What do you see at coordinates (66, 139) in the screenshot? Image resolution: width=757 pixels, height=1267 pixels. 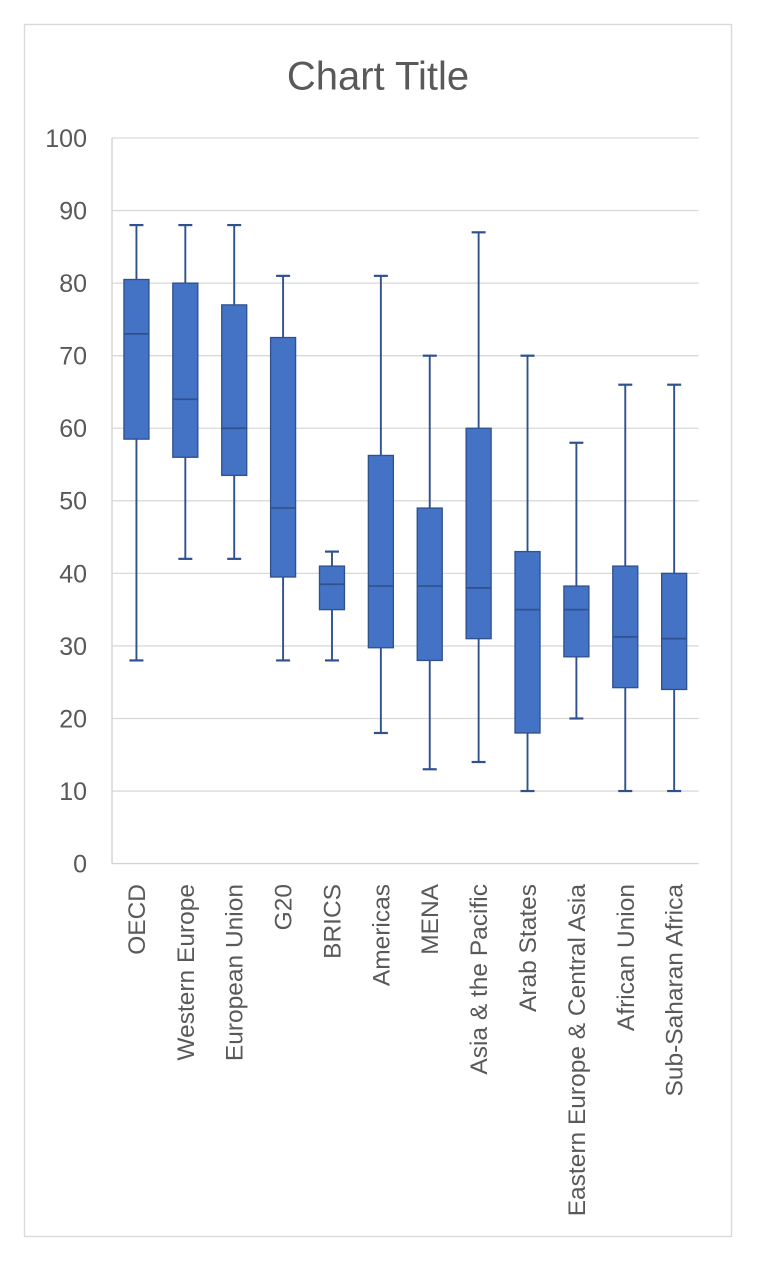 I see `svg-text: 100` at bounding box center [66, 139].